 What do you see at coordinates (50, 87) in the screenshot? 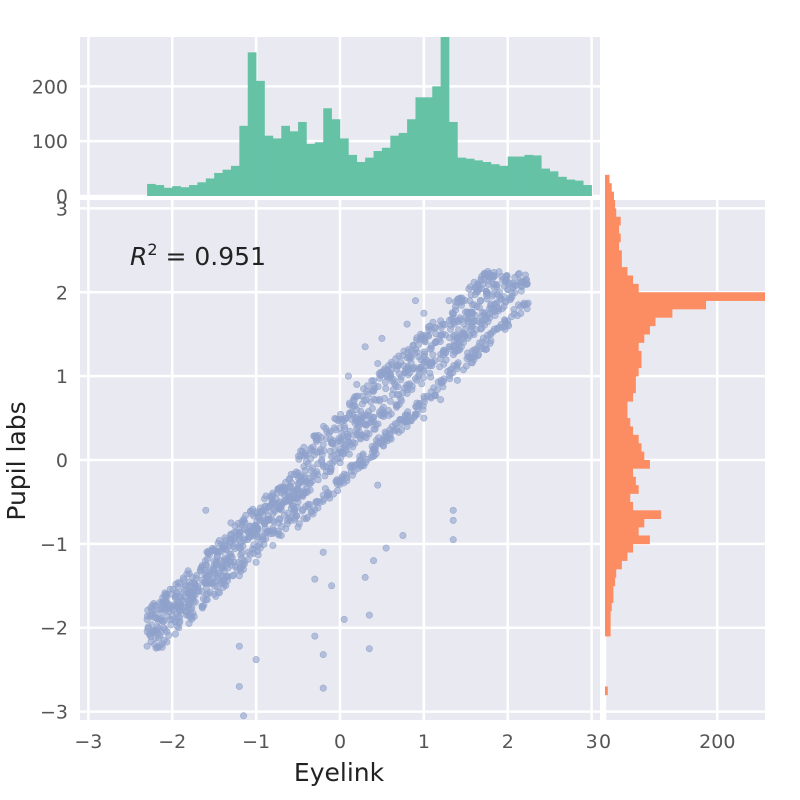
I see `top-hist-tick-label: 200` at bounding box center [50, 87].